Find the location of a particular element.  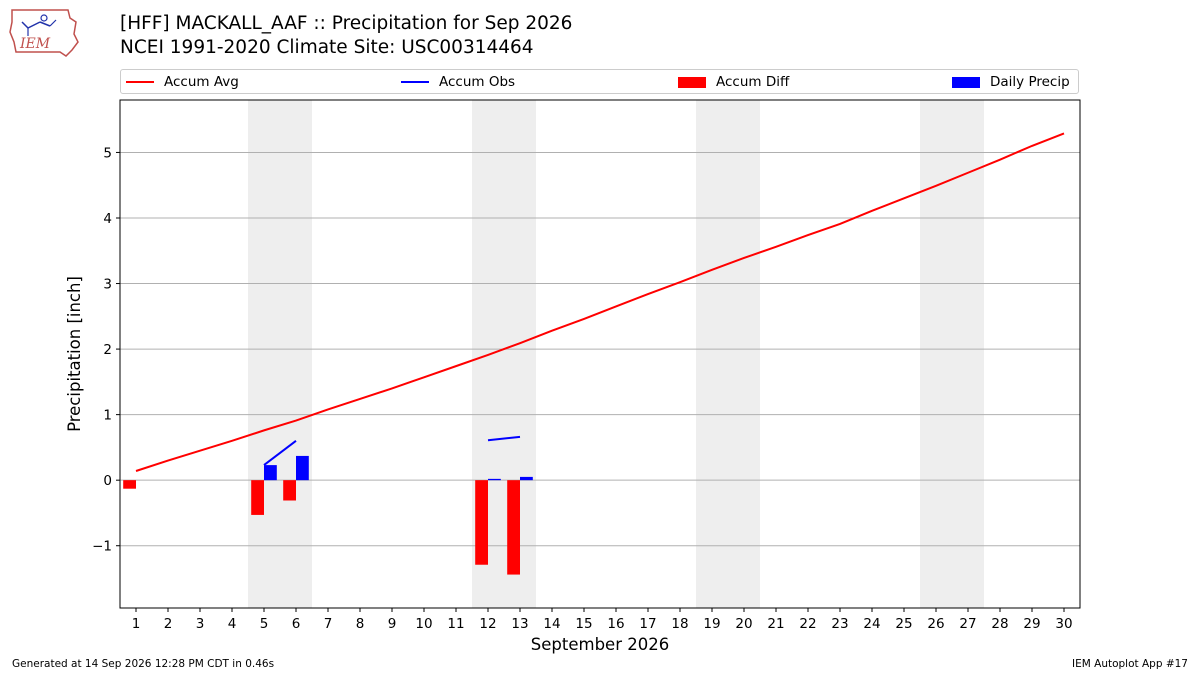

legend-label-obs: Accum Obs is located at coordinates (477, 82).